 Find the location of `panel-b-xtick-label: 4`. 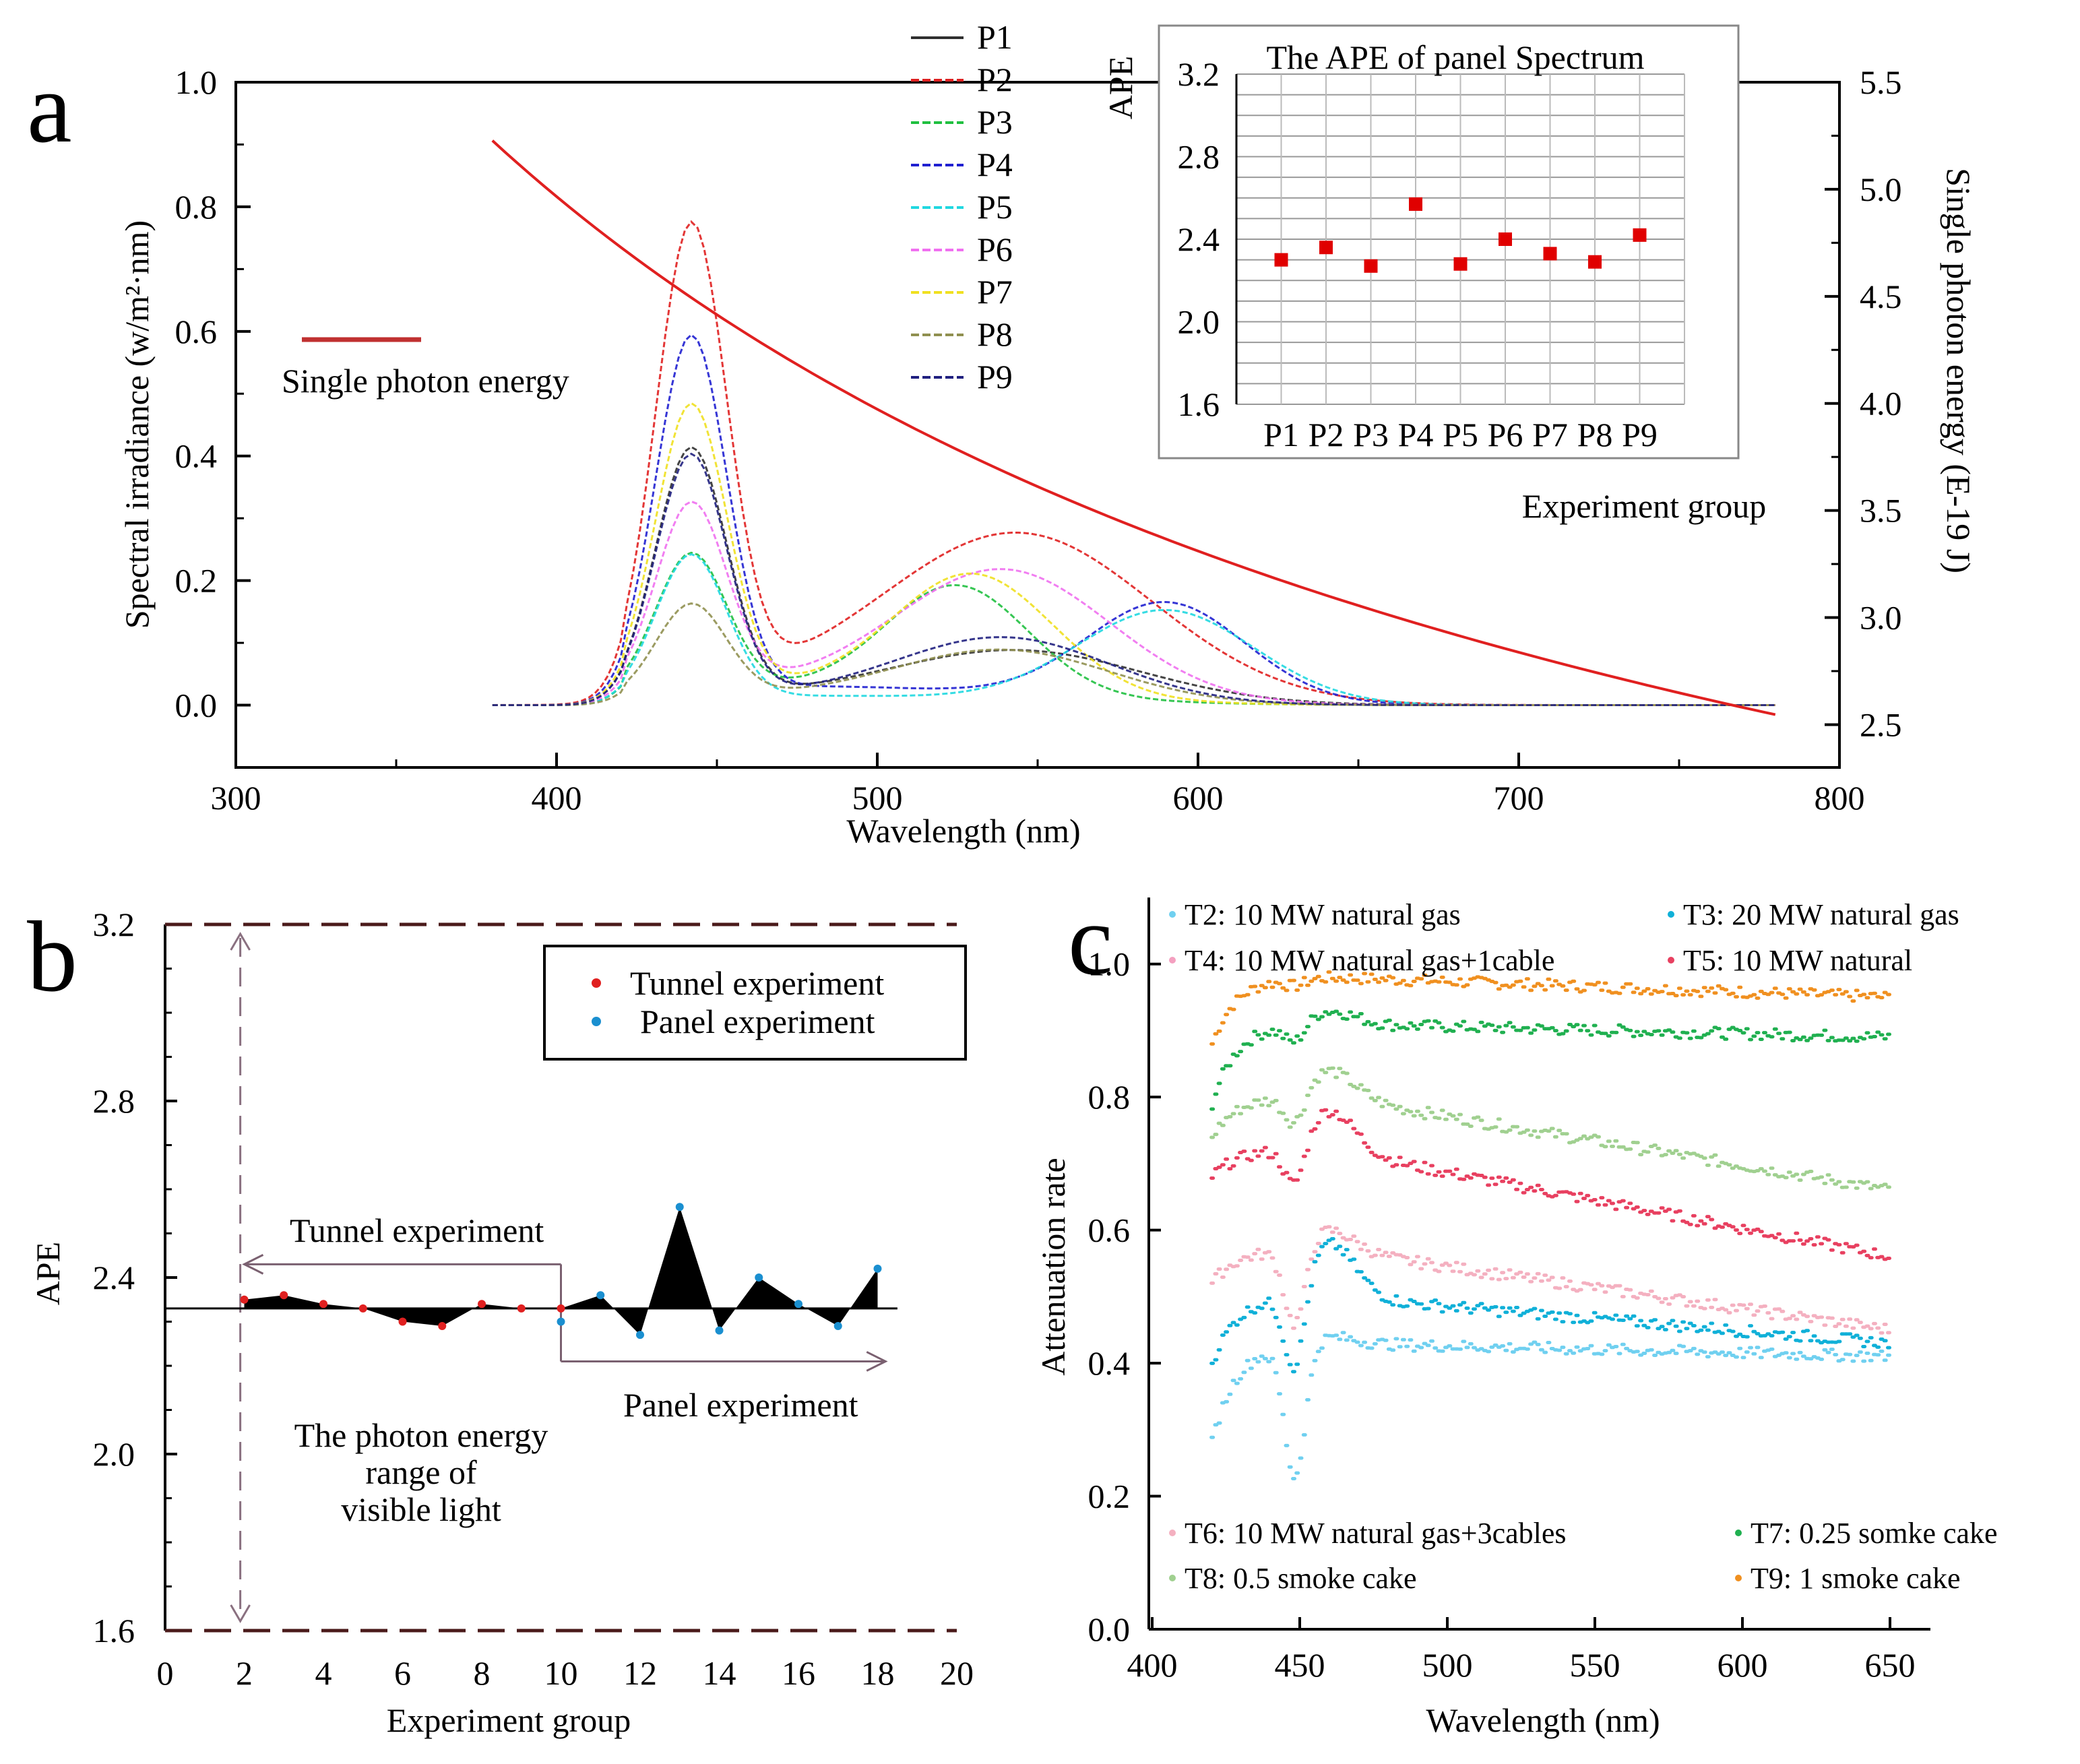

panel-b-xtick-label: 4 is located at coordinates (323, 1673).